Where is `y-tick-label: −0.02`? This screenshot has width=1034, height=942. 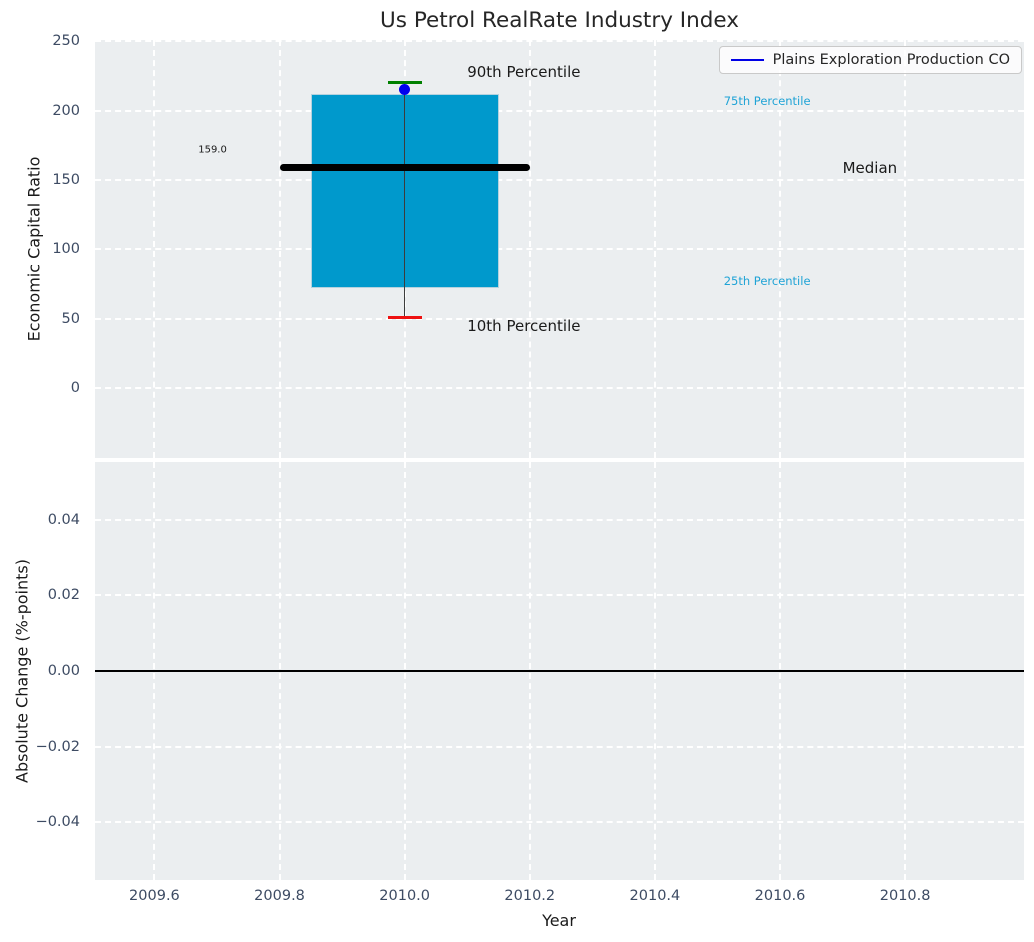 y-tick-label: −0.02 is located at coordinates (57, 746).